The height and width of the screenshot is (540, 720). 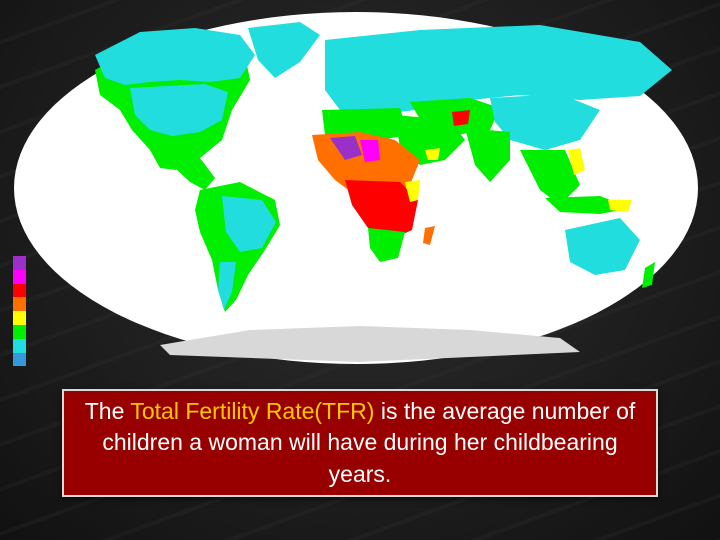 I want to click on region-new-zealand, so click(x=648, y=275).